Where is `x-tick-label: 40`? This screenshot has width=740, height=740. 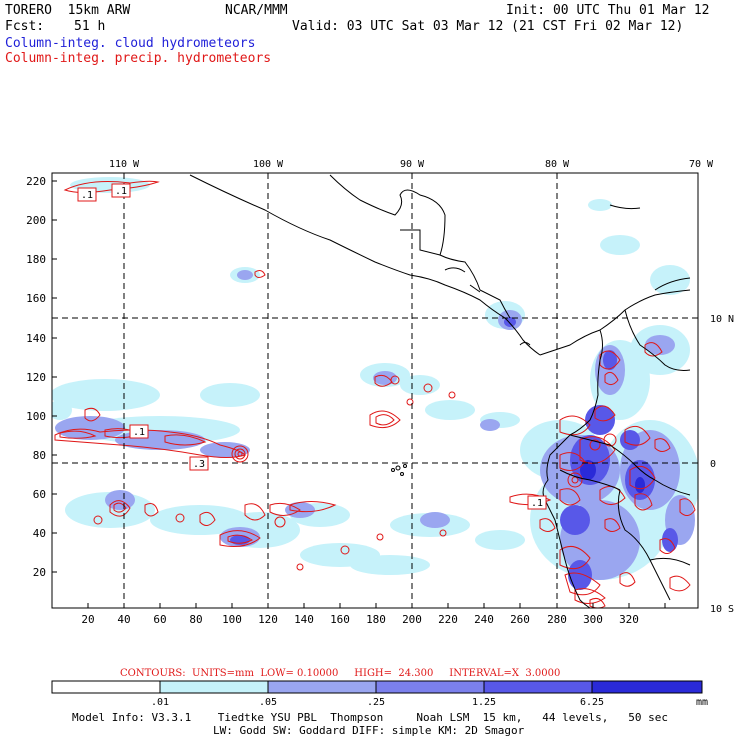
x-tick-label: 40 is located at coordinates (123, 619).